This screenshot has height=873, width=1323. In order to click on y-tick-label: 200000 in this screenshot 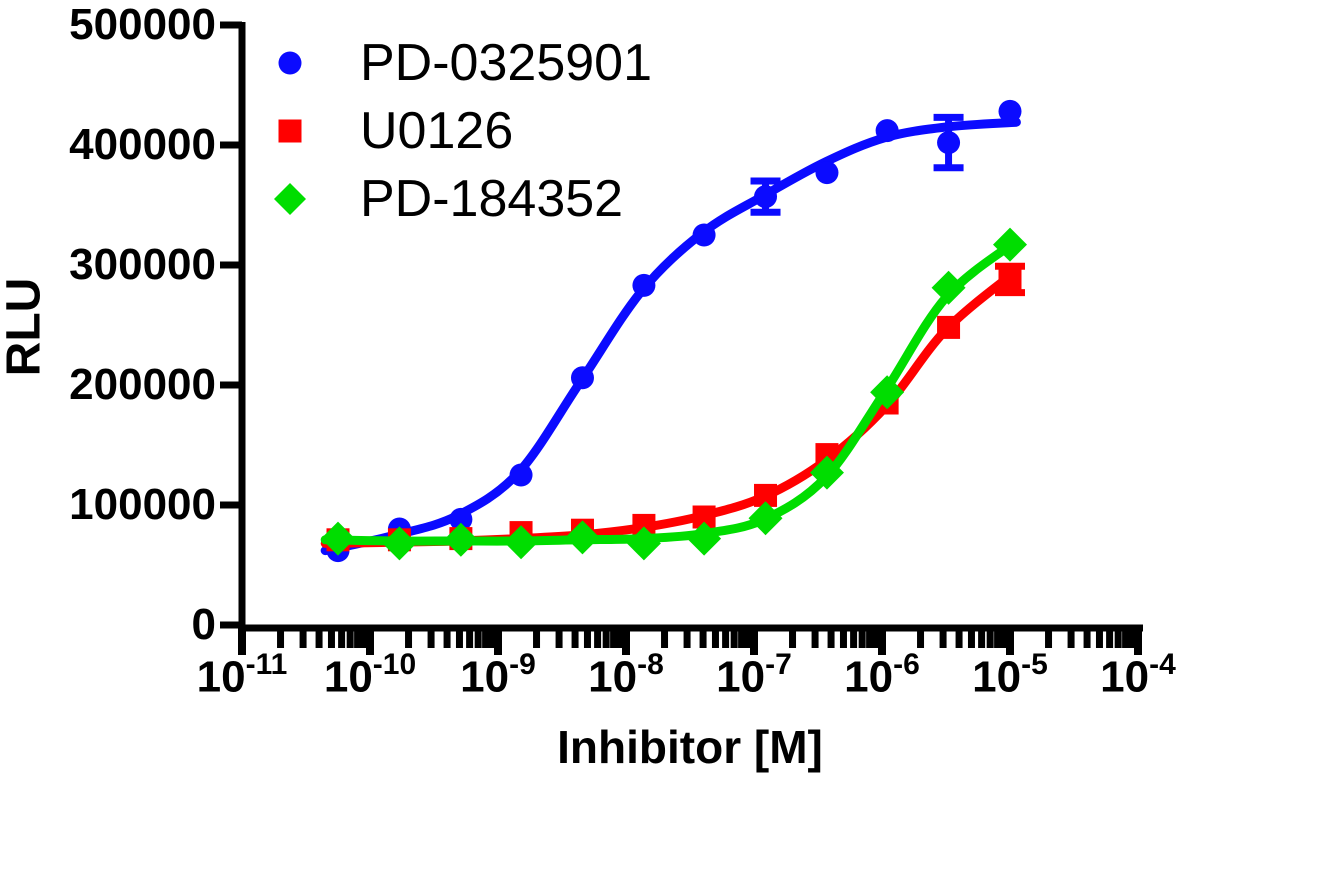, I will do `click(142, 384)`.